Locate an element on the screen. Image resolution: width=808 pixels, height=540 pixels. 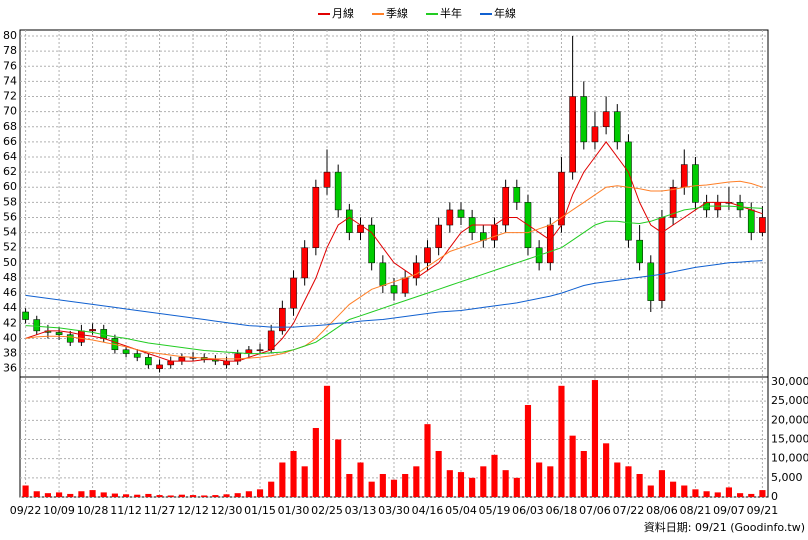
legend-label: 季線 is located at coordinates (397, 13).